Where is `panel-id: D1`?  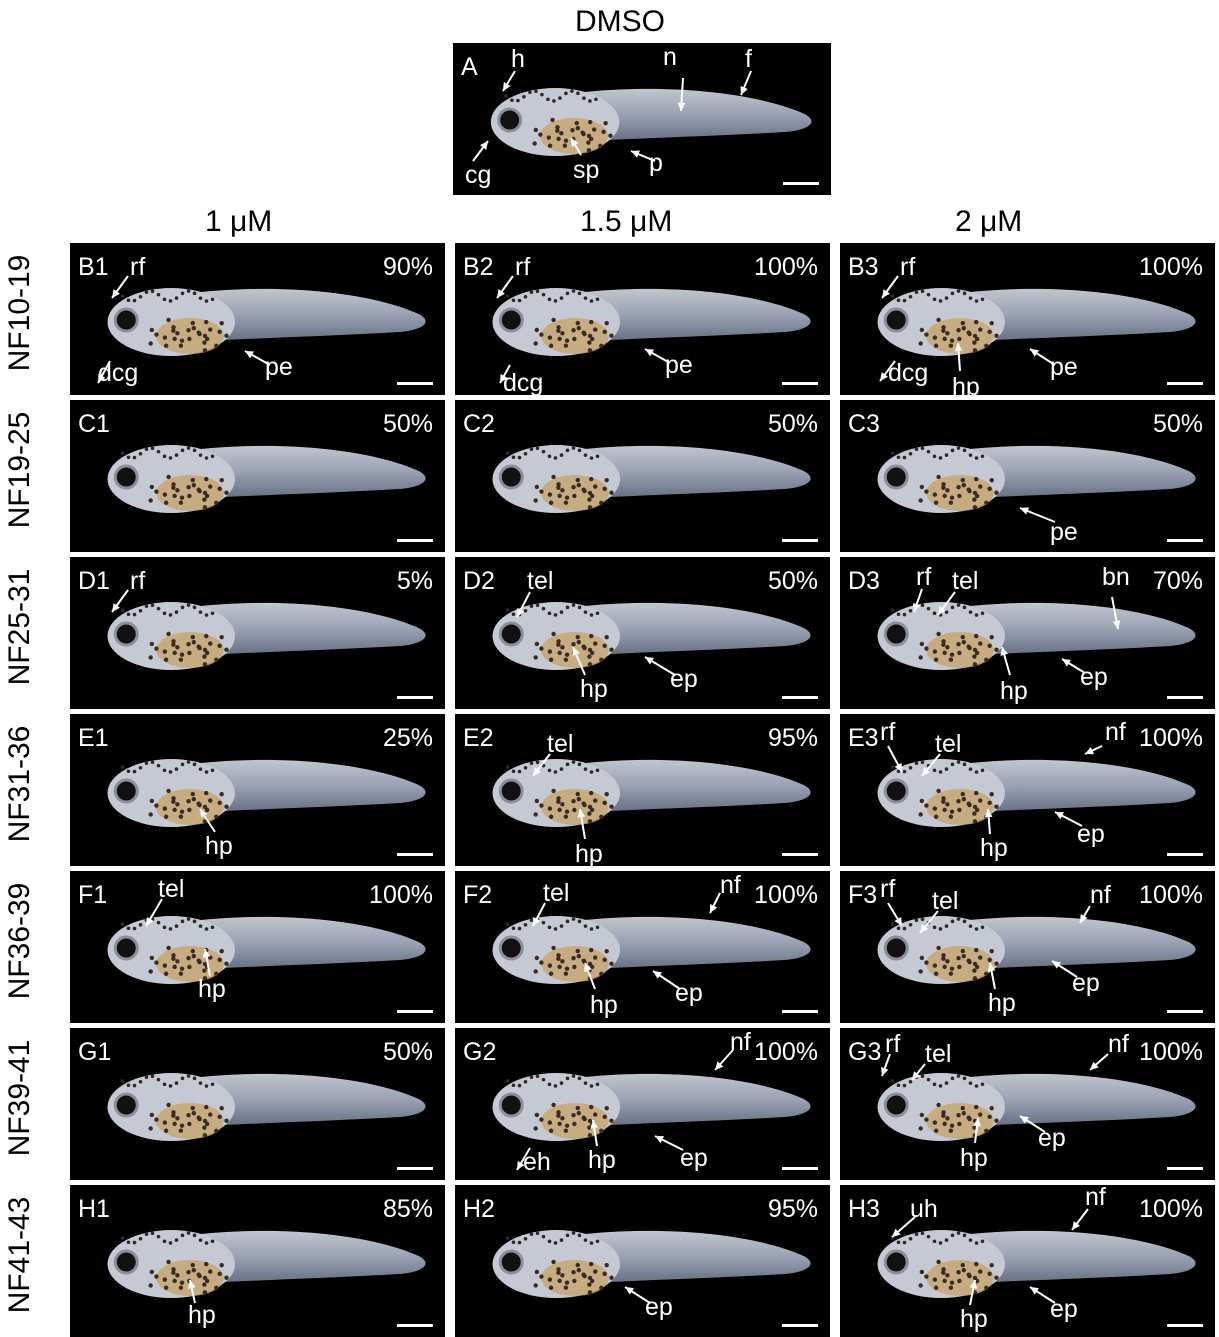
panel-id: D1 is located at coordinates (94, 581).